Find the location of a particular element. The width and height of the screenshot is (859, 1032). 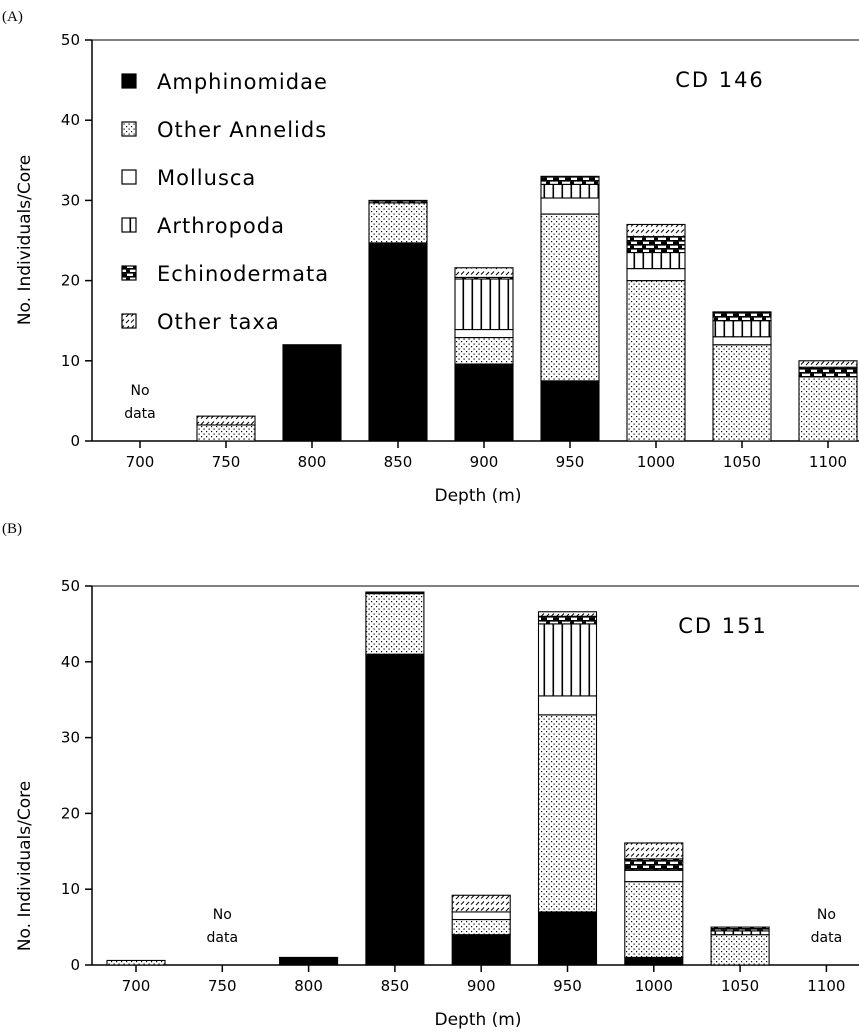

y-tick-label: 0 is located at coordinates (75, 441).